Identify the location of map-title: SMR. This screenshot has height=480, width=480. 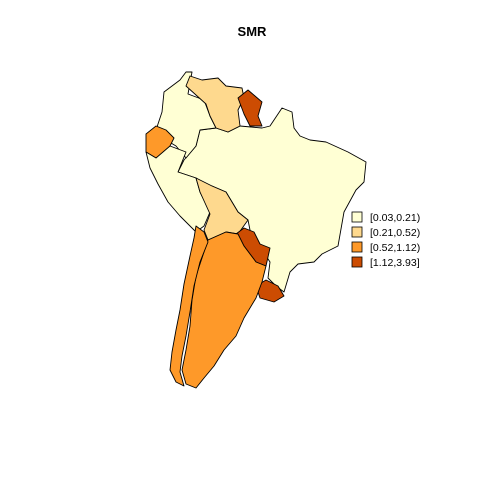
(253, 31).